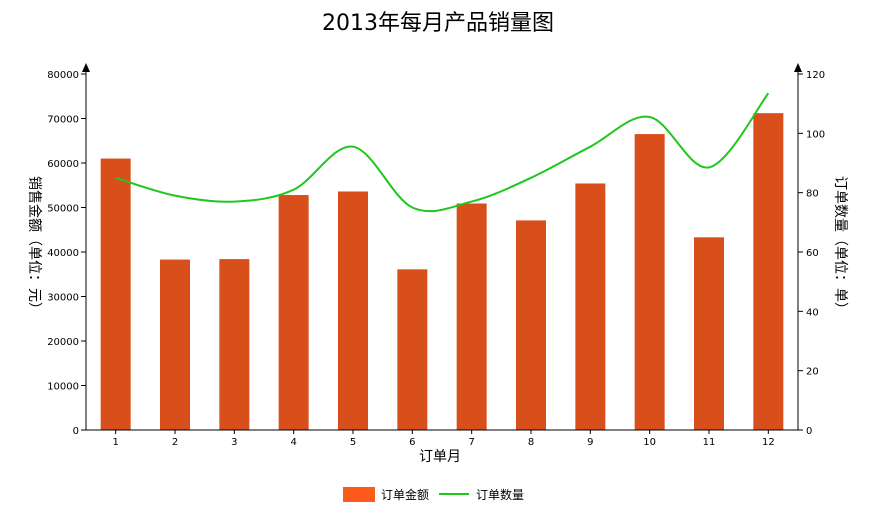  I want to click on x-tick-label: 4, so click(293, 442).